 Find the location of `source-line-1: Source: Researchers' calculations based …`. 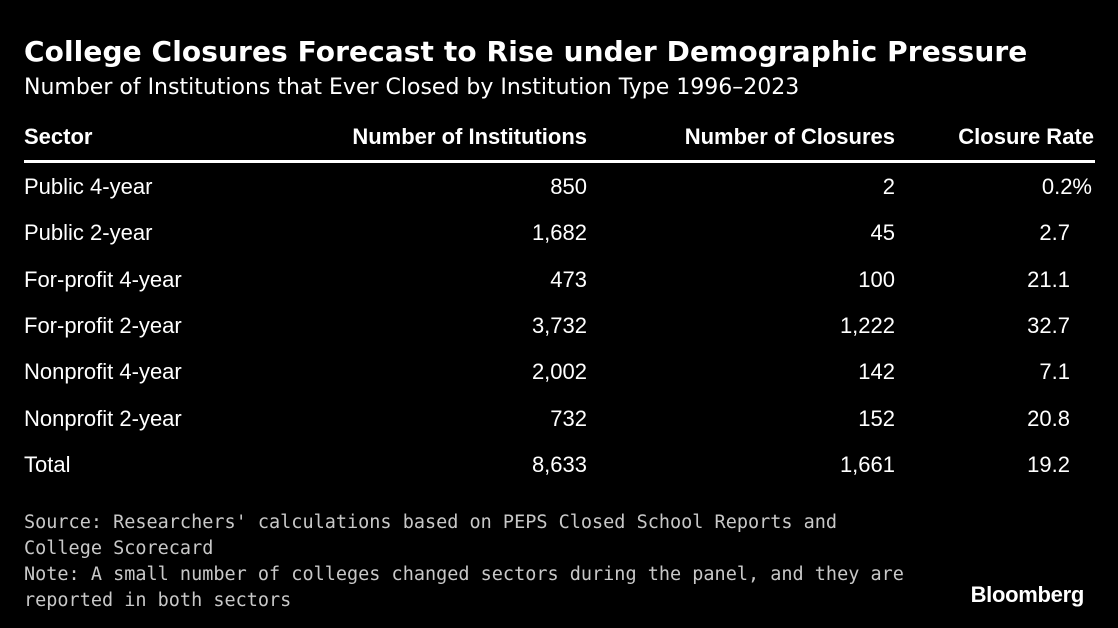

source-line-1: Source: Researchers' calculations based … is located at coordinates (431, 522).